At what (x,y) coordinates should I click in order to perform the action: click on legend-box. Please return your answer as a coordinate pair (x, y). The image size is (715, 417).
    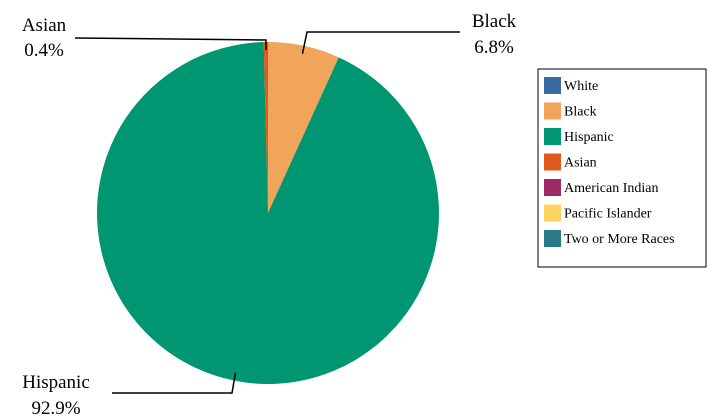
    Looking at the image, I should click on (622, 168).